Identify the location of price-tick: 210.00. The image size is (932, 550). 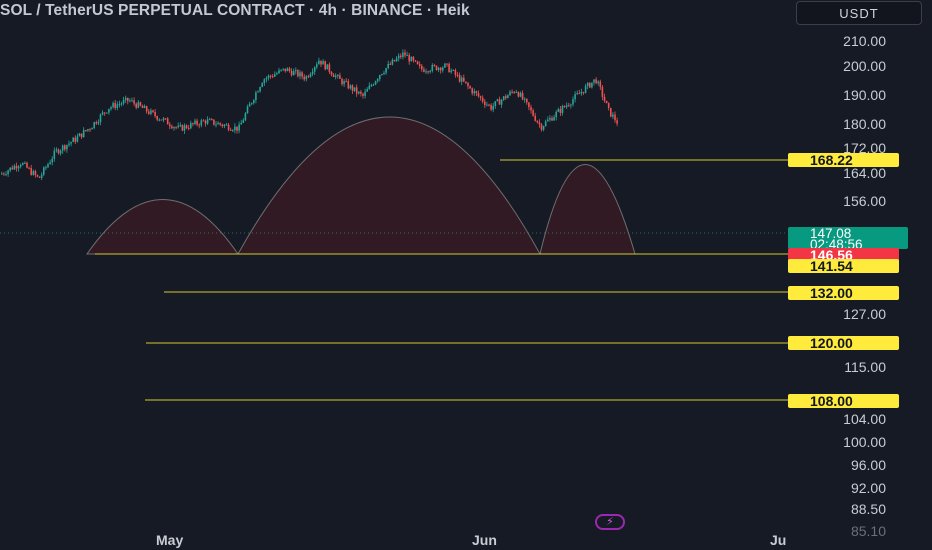
(864, 41).